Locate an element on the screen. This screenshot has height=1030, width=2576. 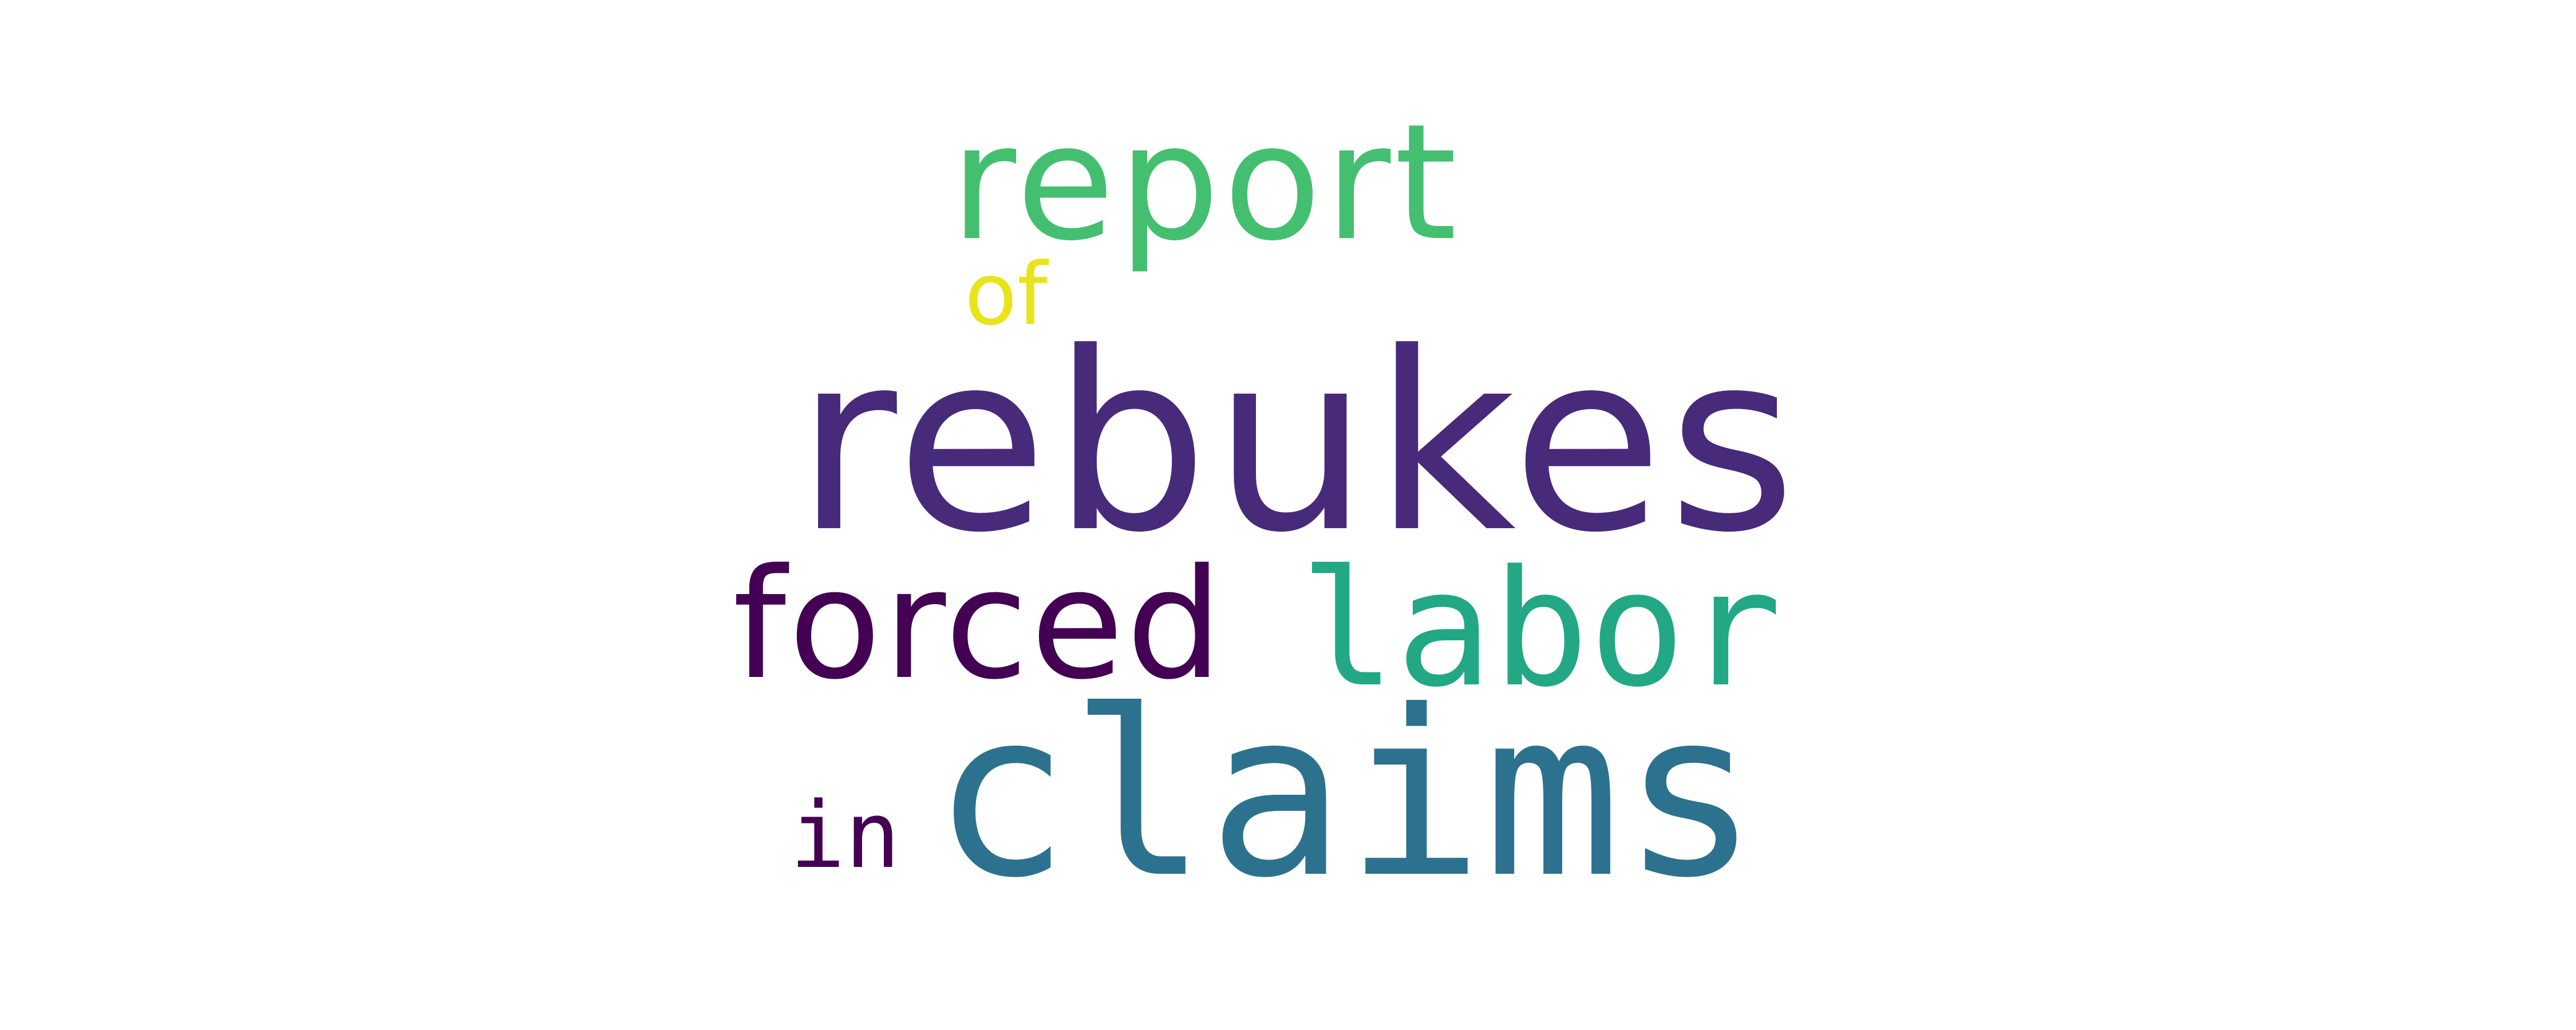
word-labor: labor is located at coordinates (1540, 629).